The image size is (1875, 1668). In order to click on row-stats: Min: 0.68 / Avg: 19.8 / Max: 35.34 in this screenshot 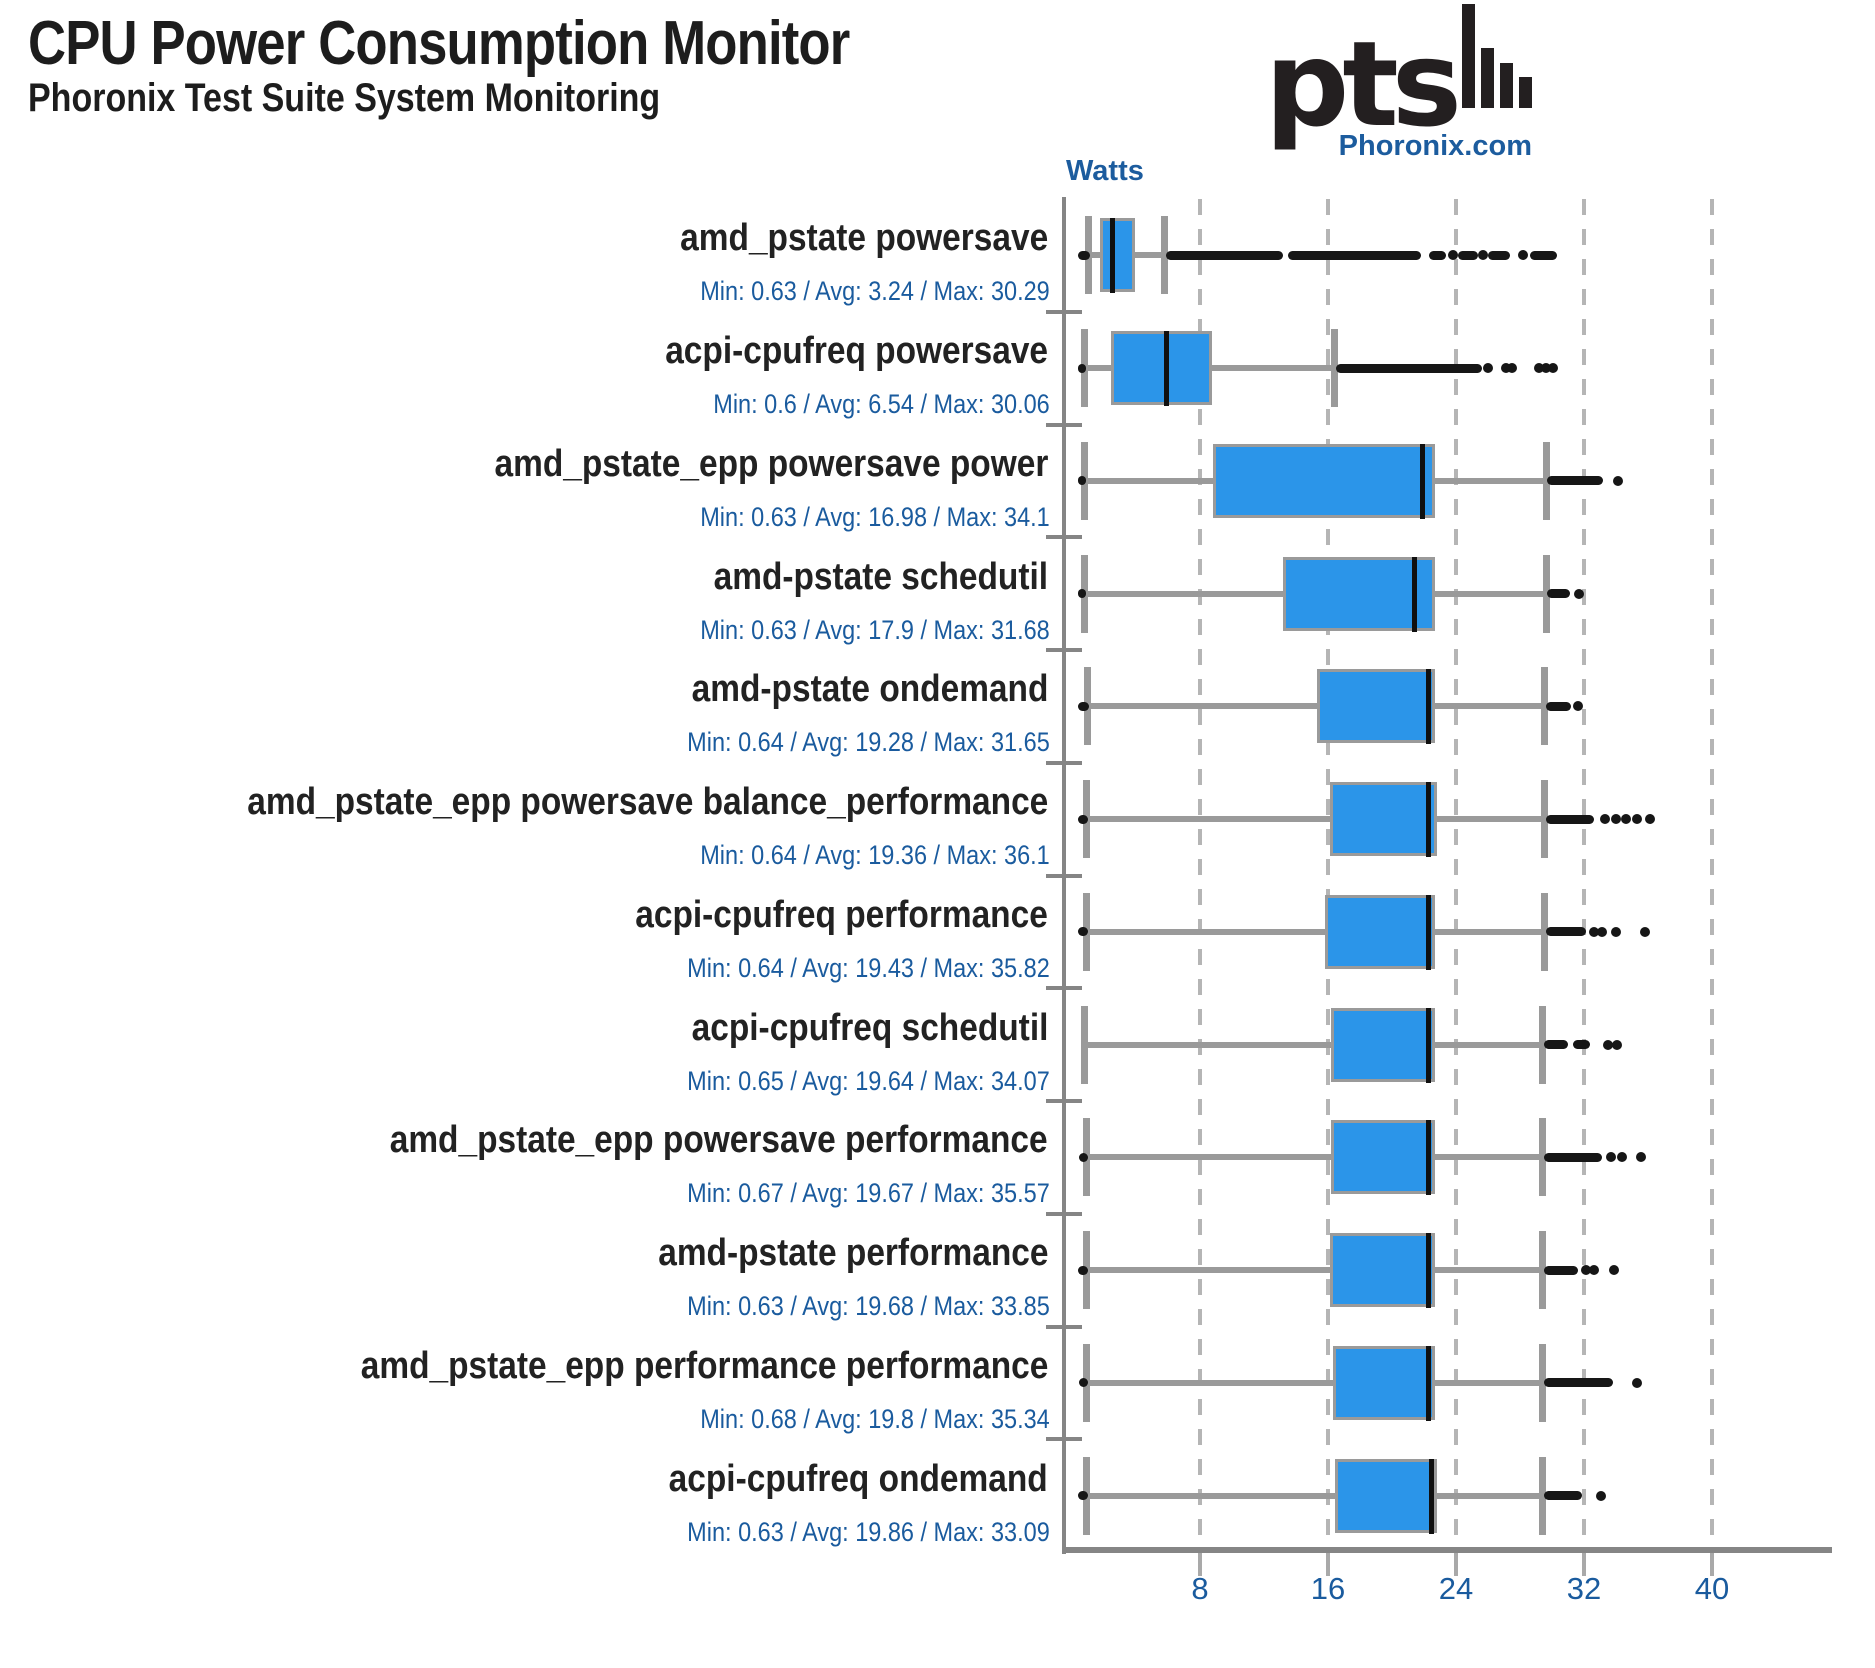, I will do `click(875, 1418)`.